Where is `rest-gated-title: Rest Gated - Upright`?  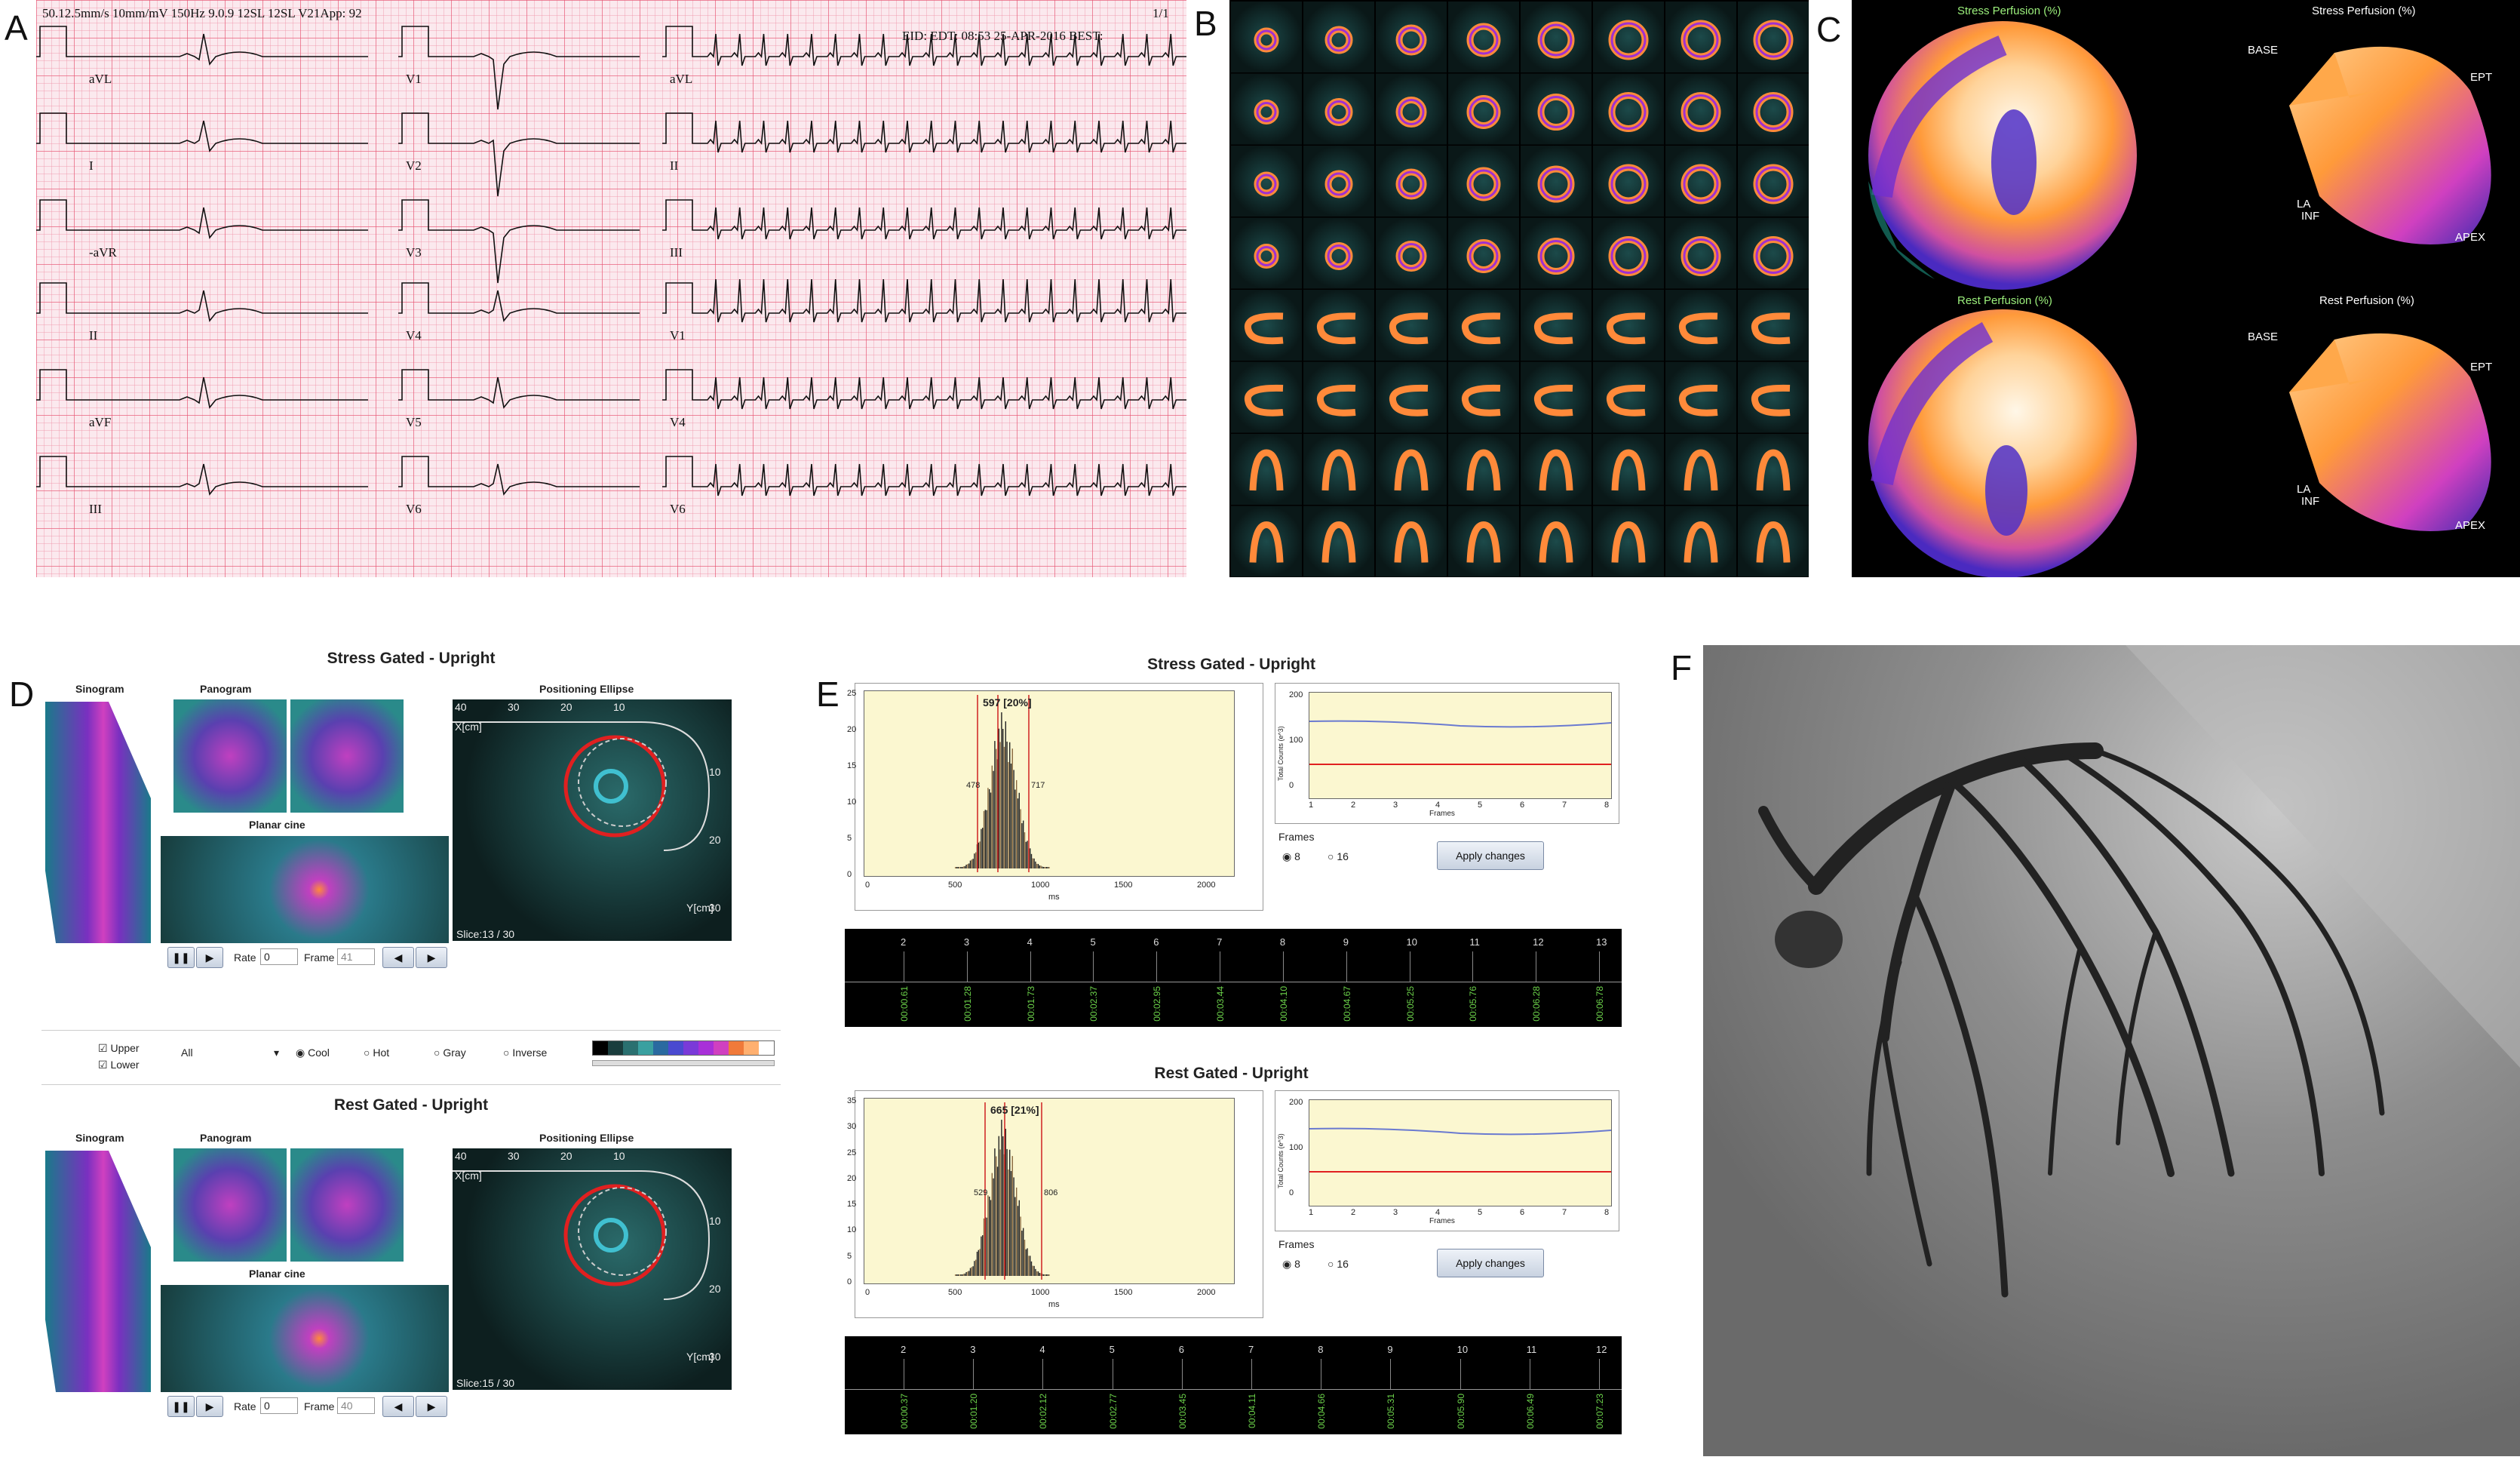 rest-gated-title: Rest Gated - Upright is located at coordinates (411, 1105).